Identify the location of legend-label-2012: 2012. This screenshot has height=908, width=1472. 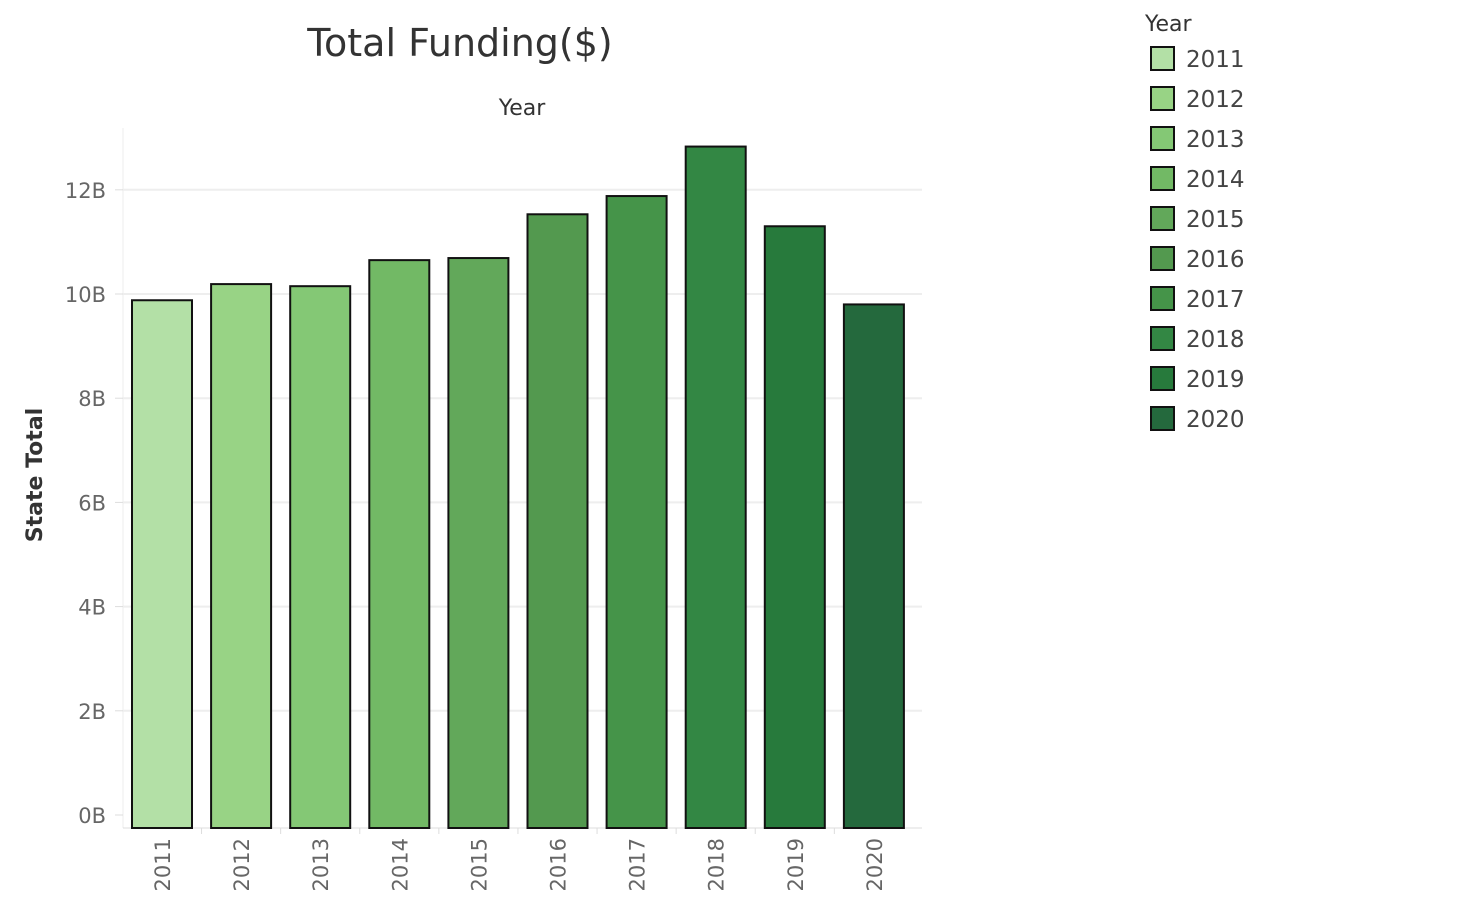
(1215, 100).